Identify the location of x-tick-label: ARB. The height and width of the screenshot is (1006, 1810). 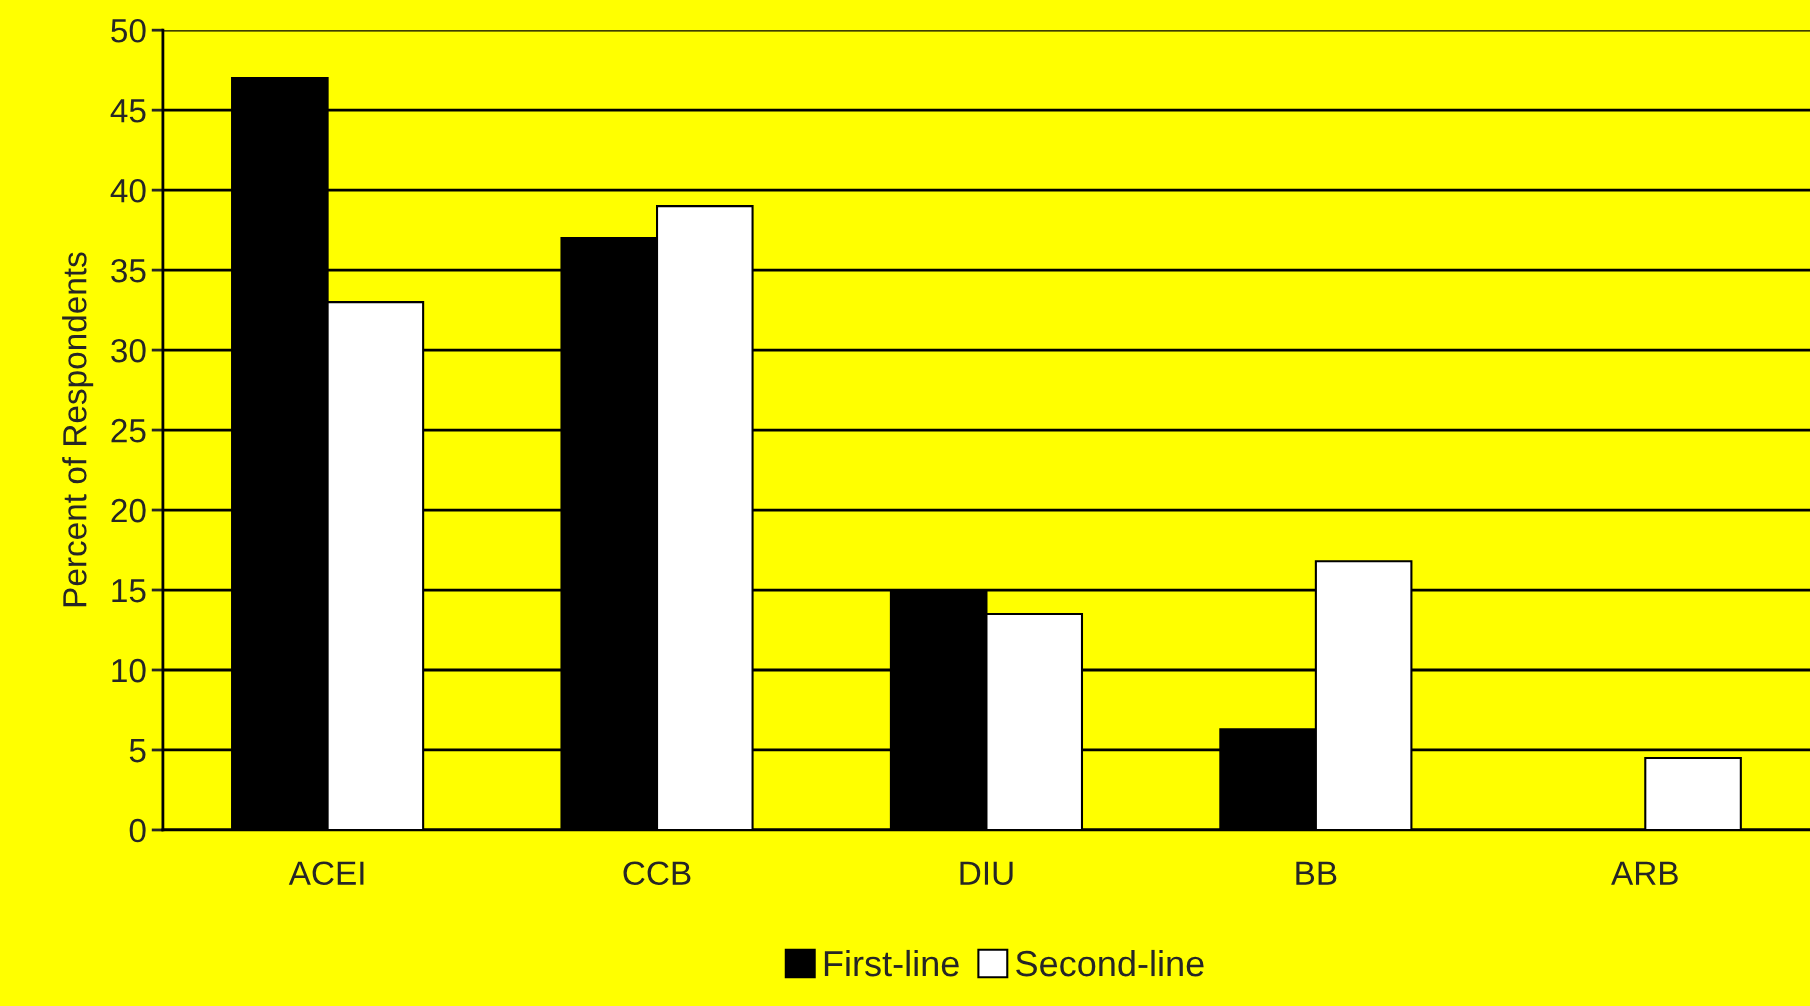
(1644, 873).